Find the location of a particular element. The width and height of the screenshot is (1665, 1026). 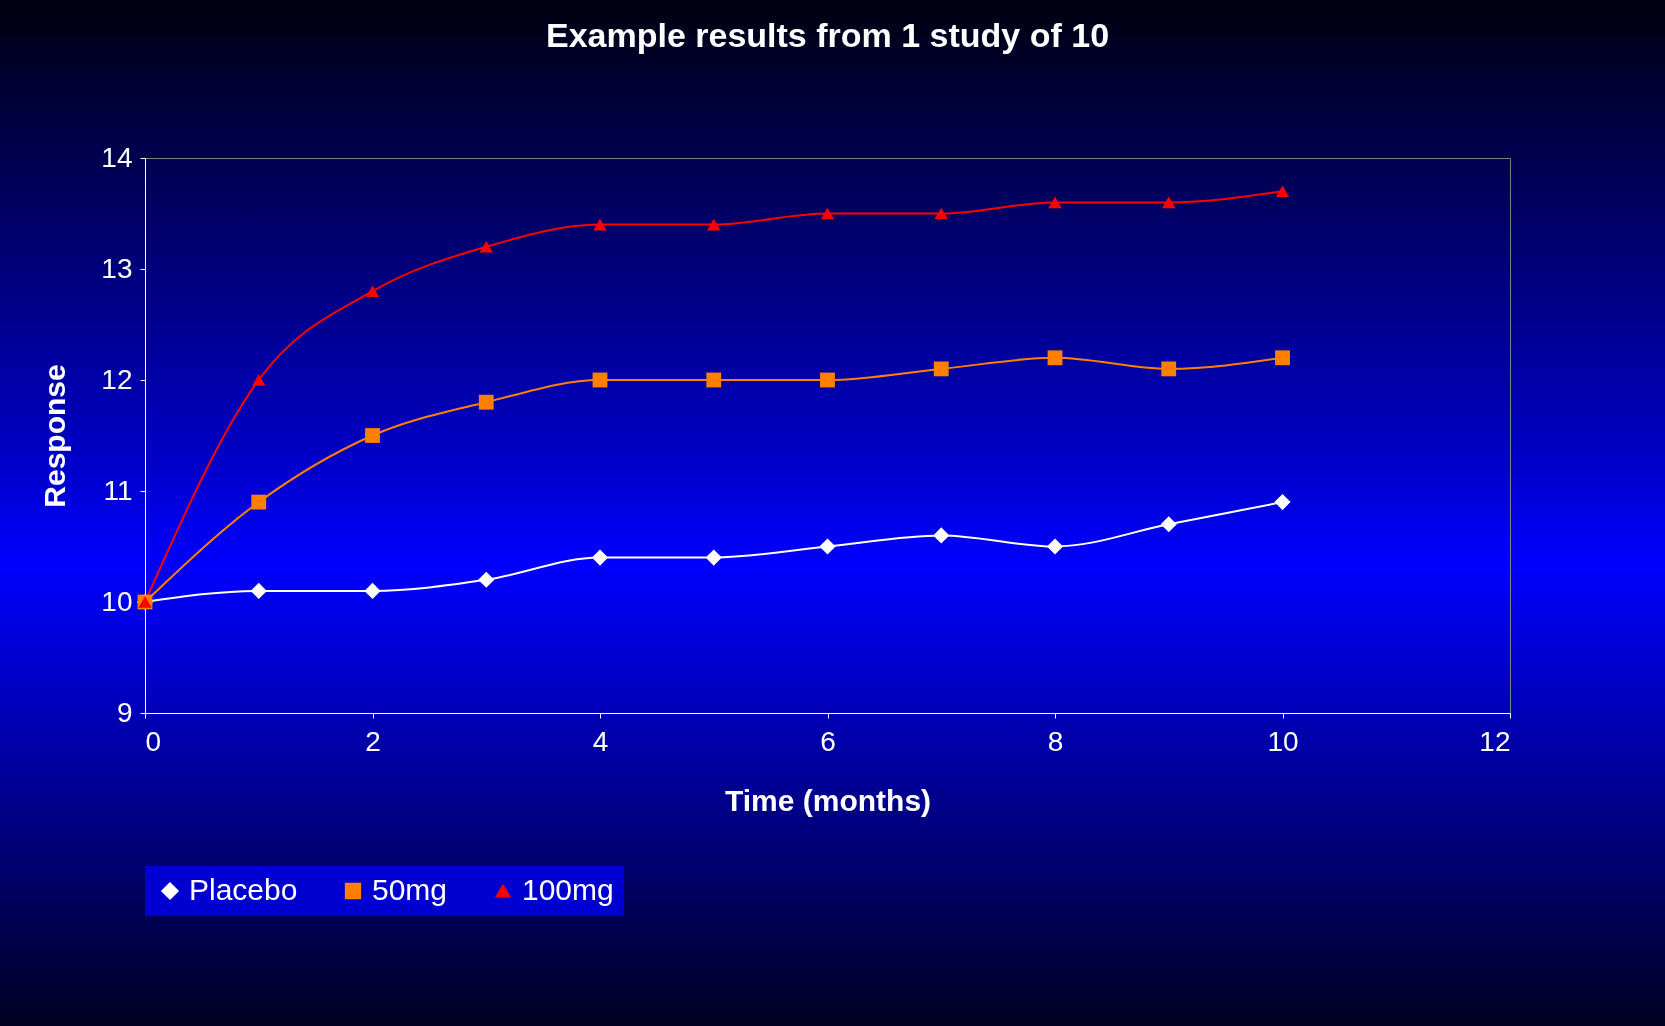

y-tick-label: 11 is located at coordinates (118, 490).